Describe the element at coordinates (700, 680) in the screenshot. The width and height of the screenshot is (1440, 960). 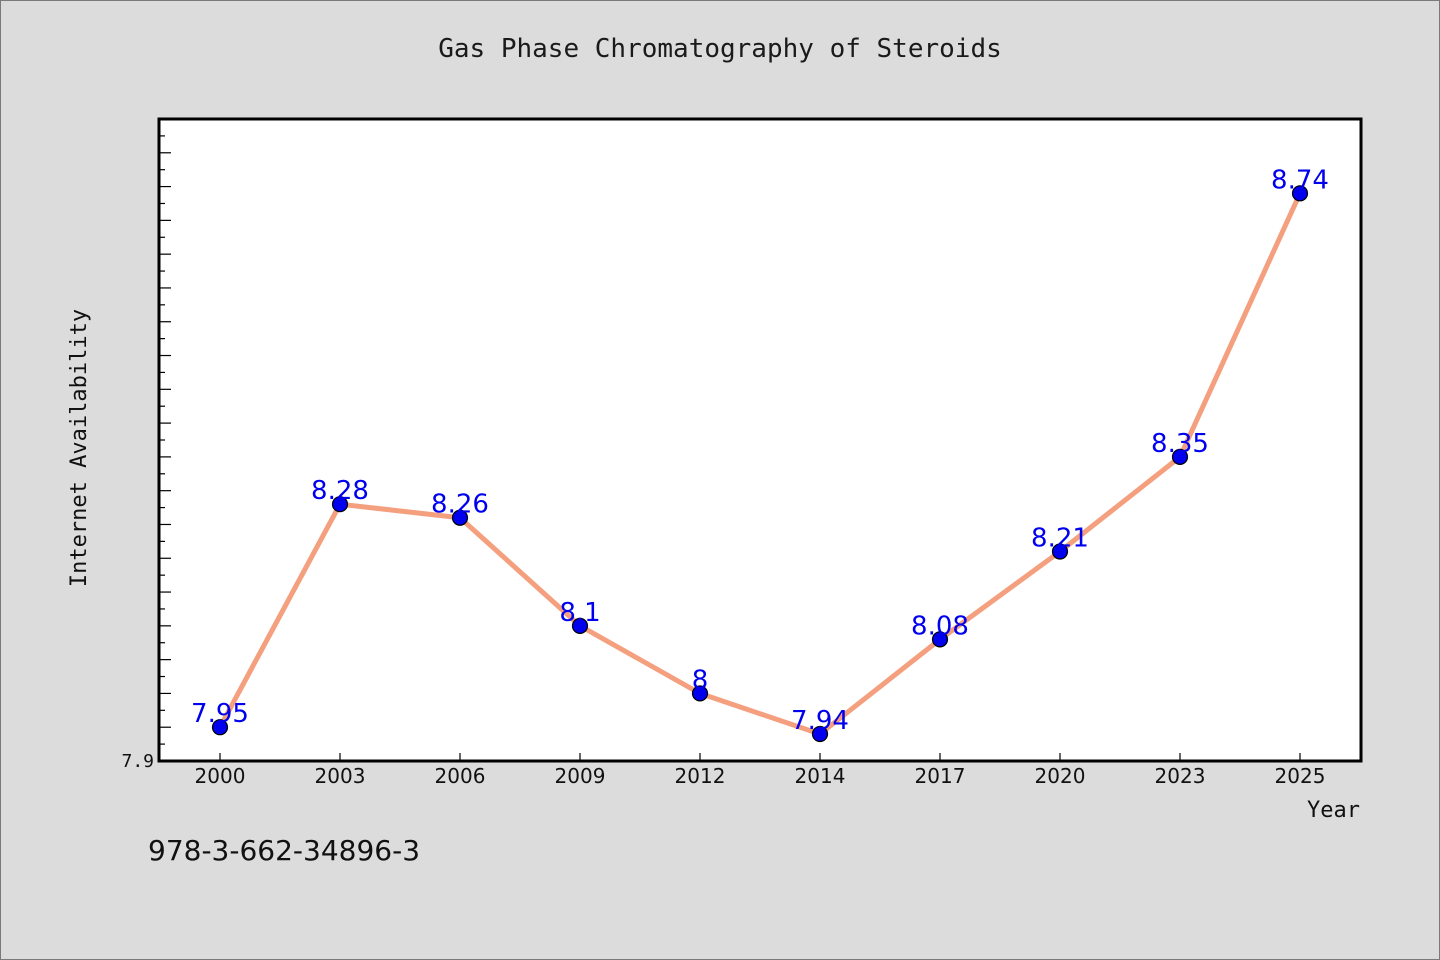
I see `data-label: 8` at that location.